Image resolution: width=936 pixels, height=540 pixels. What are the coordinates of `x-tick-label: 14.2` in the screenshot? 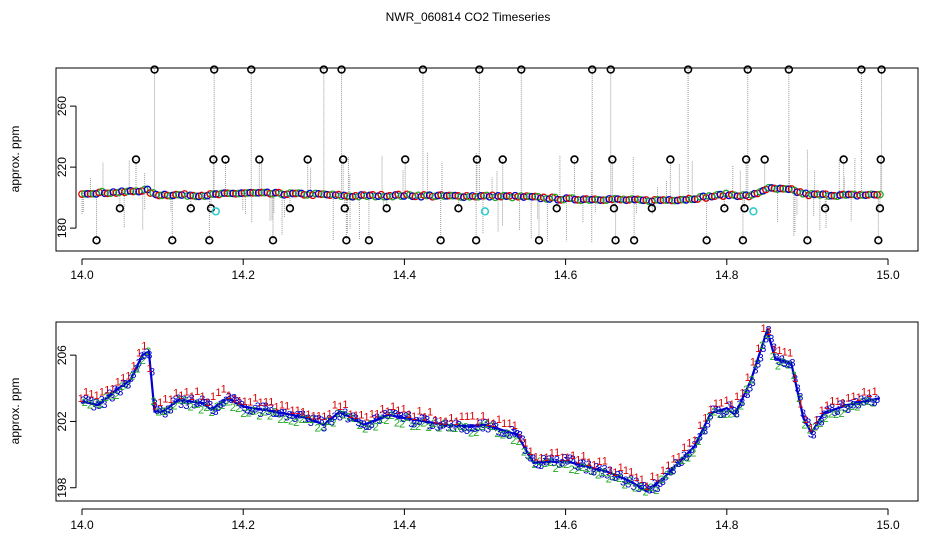 It's located at (244, 525).